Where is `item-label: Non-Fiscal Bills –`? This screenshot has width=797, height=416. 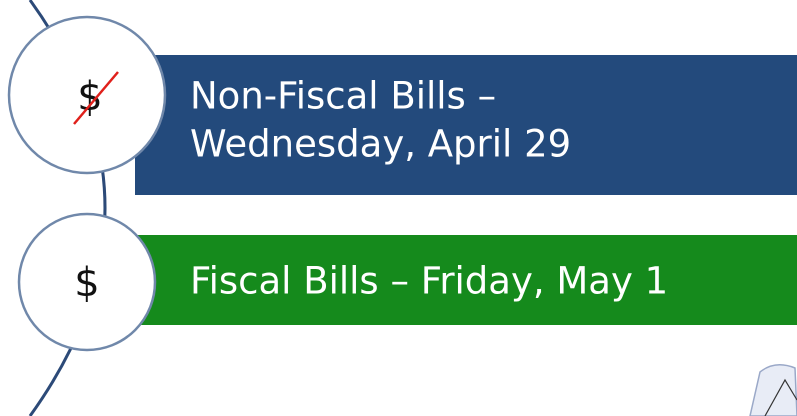 item-label: Non-Fiscal Bills – is located at coordinates (343, 96).